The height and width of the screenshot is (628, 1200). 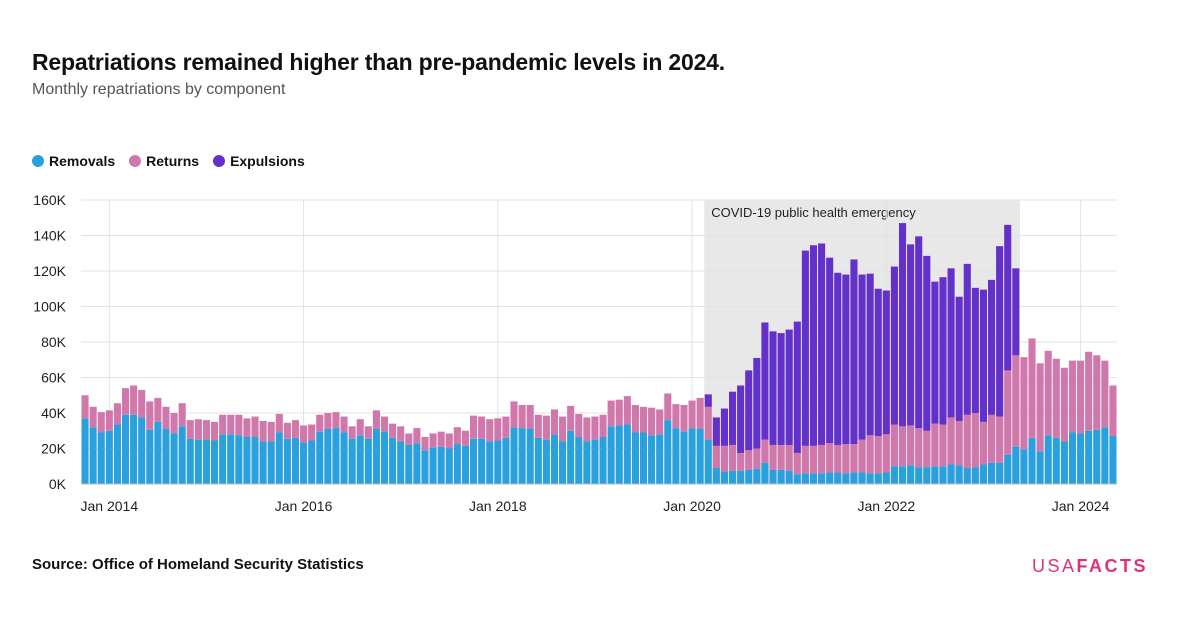 What do you see at coordinates (60, 564) in the screenshot?
I see `source-label: Source:` at bounding box center [60, 564].